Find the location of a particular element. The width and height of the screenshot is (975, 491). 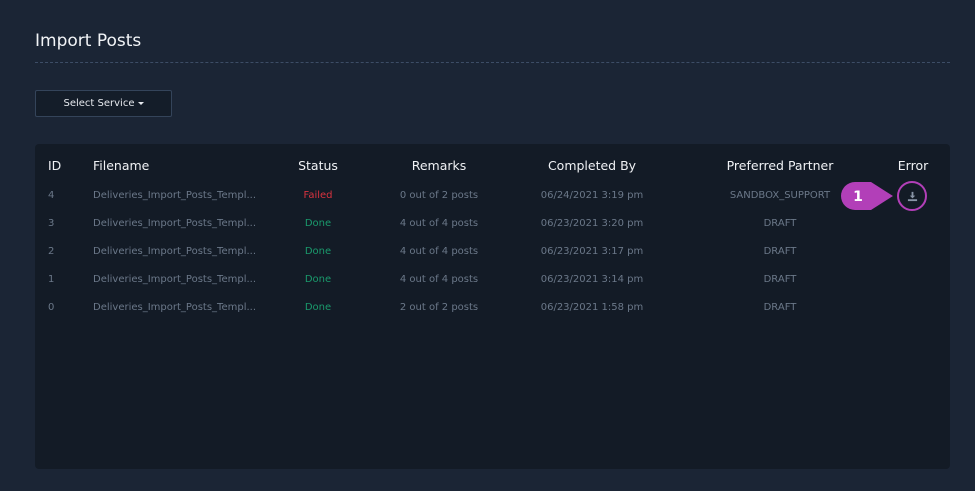

cell-completed-by: 06/23/2021 3:17 pm is located at coordinates (592, 251).